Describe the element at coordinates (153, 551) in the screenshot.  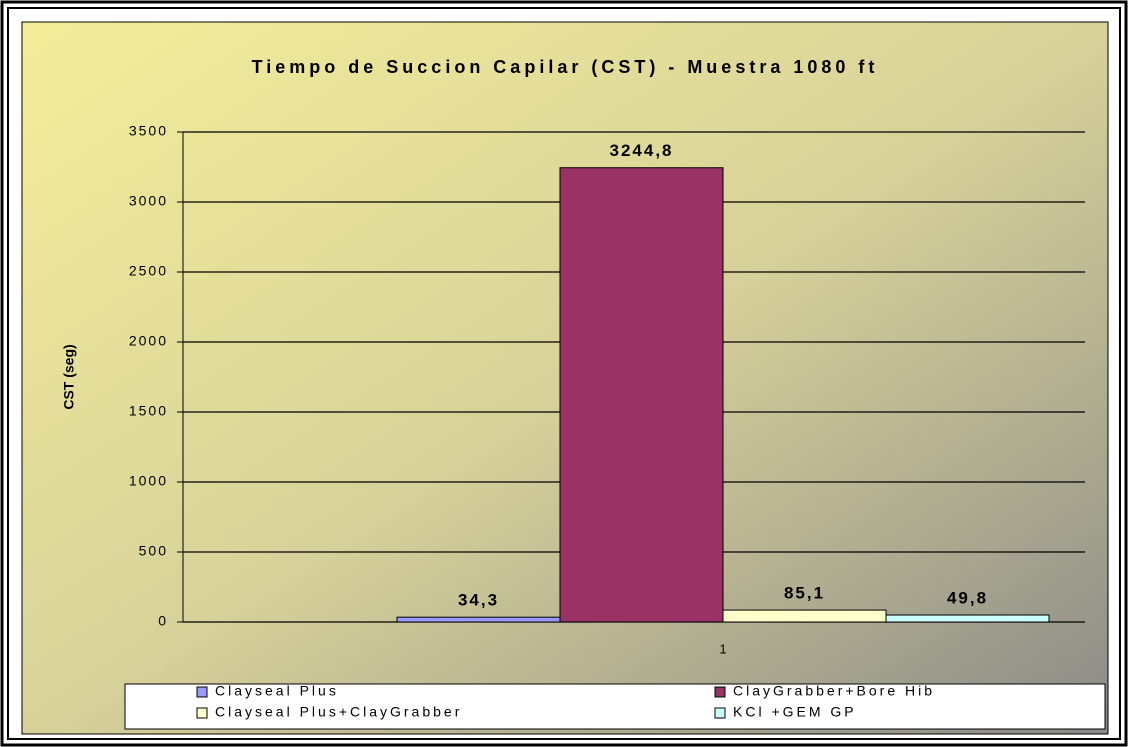
I see `y-tick-label: 500` at that location.